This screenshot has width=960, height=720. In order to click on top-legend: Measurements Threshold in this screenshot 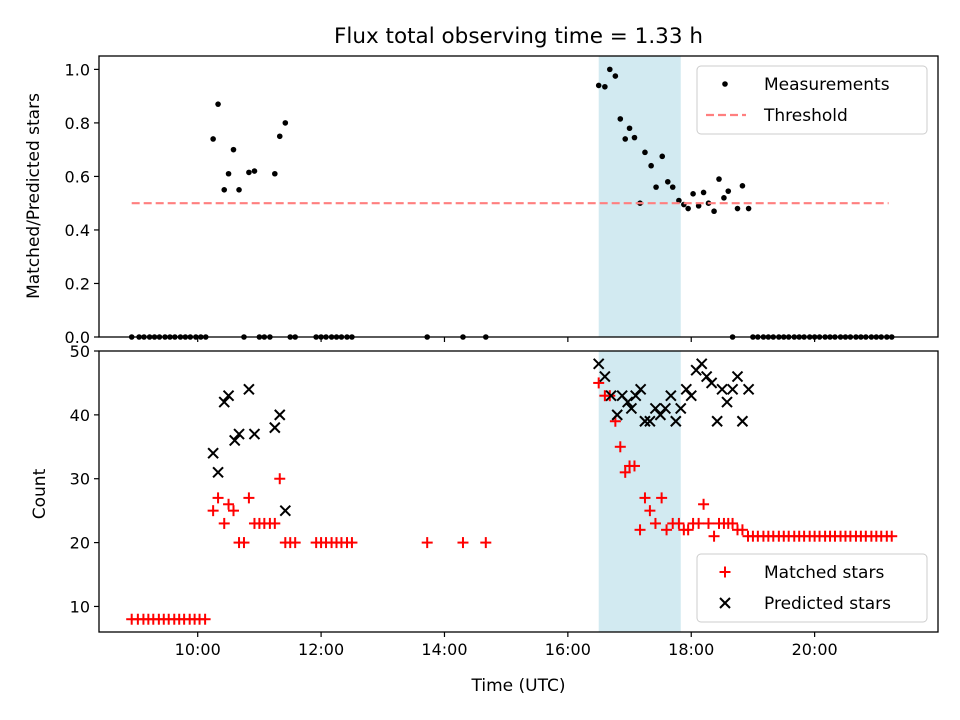, I will do `click(812, 100)`.